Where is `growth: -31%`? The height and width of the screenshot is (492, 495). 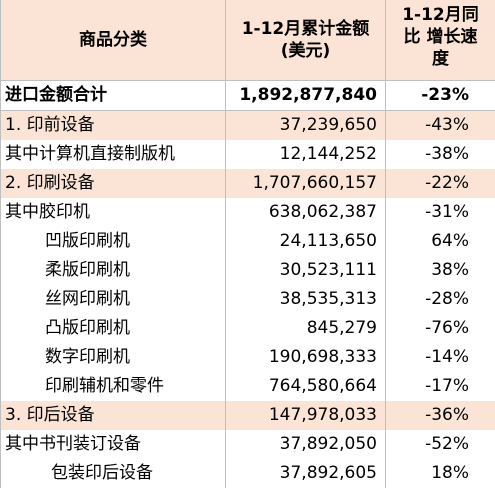
growth: -31% is located at coordinates (440, 212).